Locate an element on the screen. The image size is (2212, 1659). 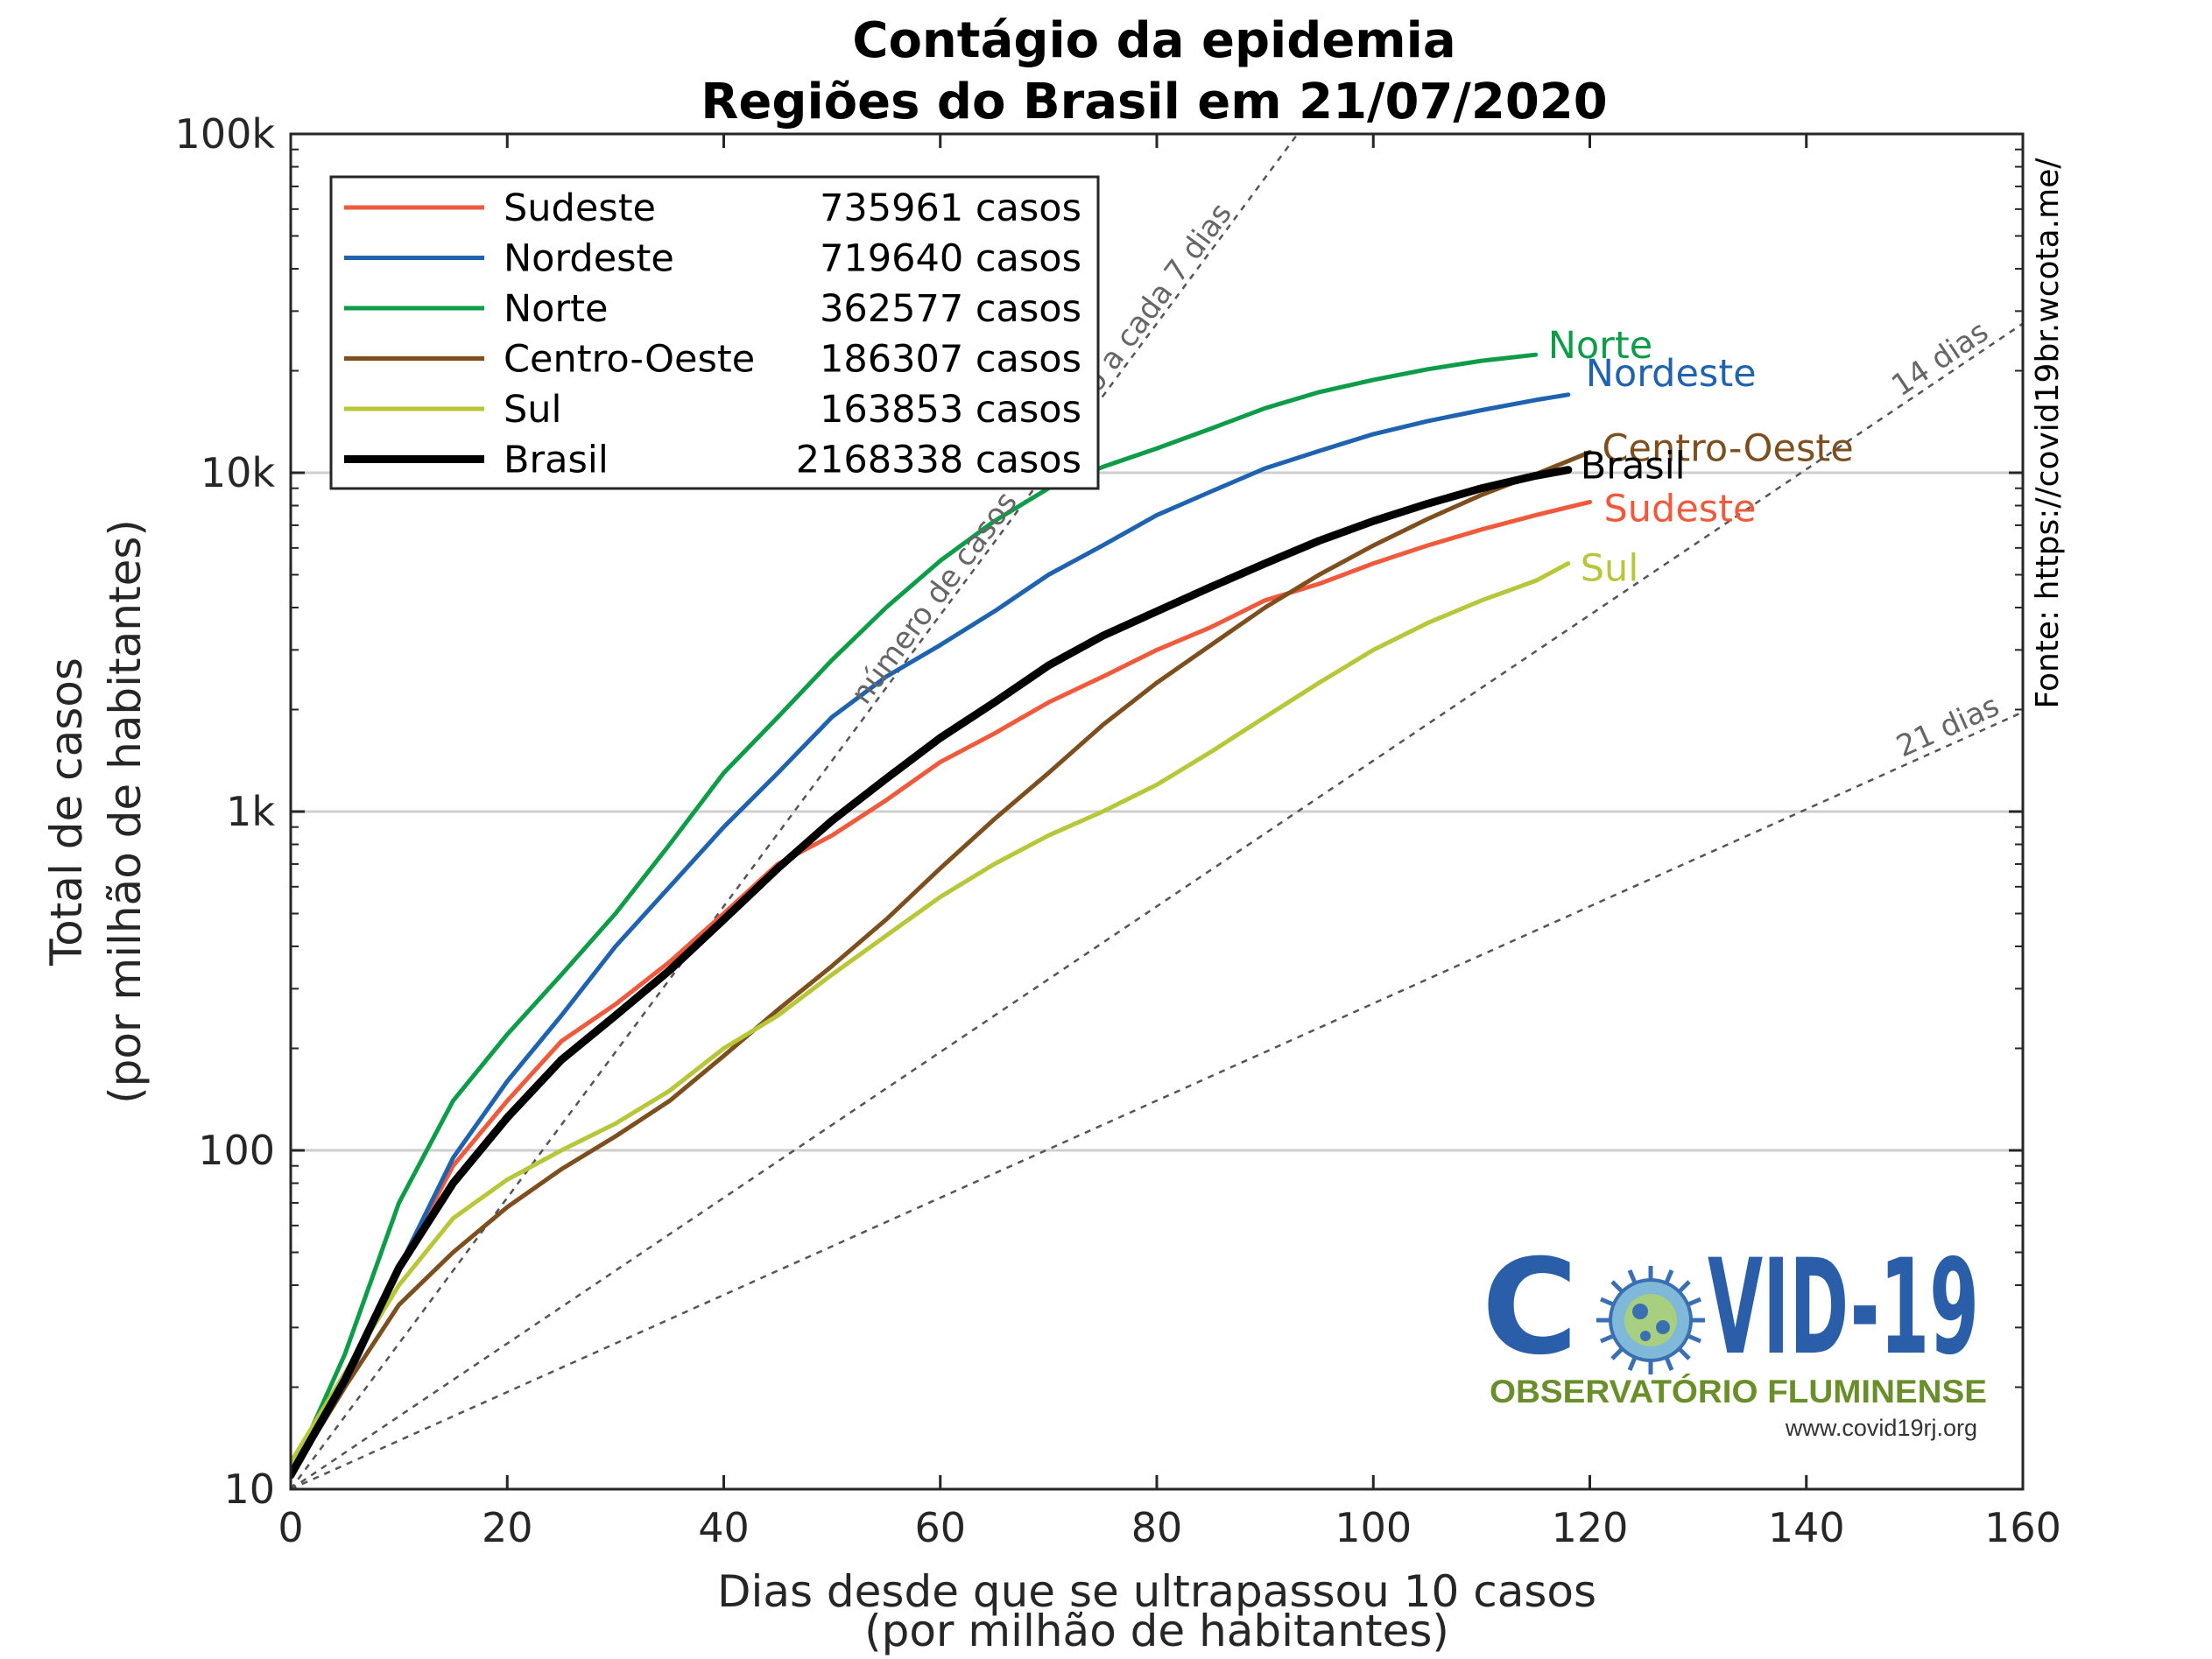
logo-title-full: COVID-19 is located at coordinates (352, 16).